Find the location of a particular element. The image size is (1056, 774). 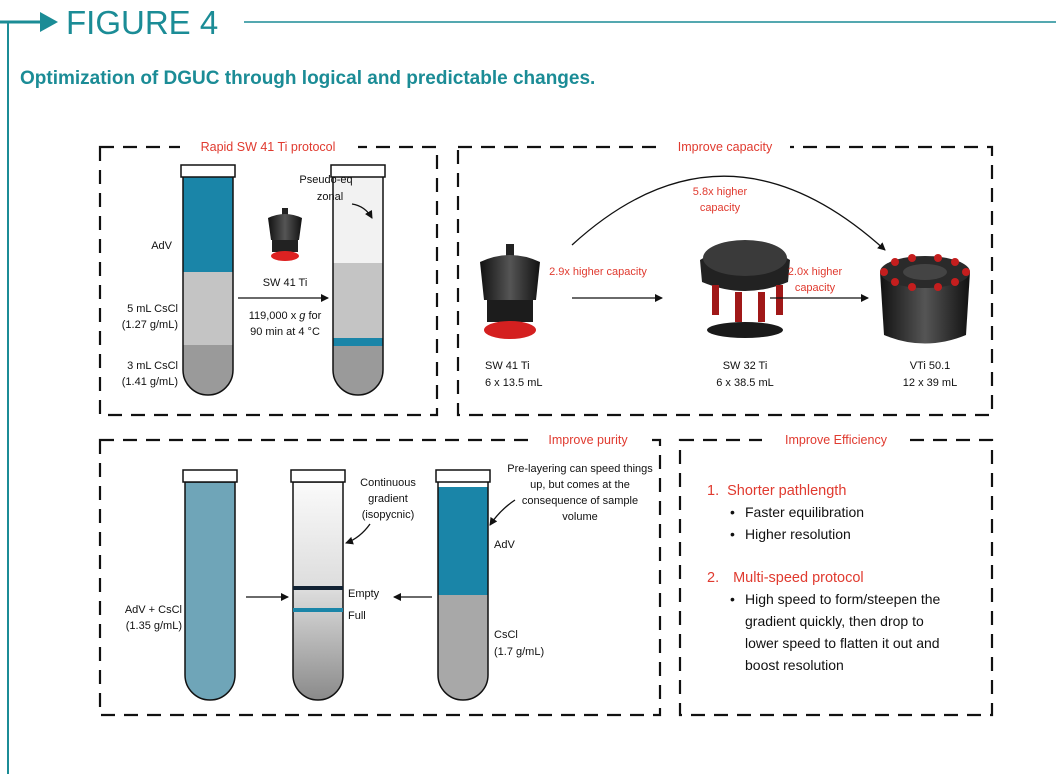

label: 1. is located at coordinates (713, 491).